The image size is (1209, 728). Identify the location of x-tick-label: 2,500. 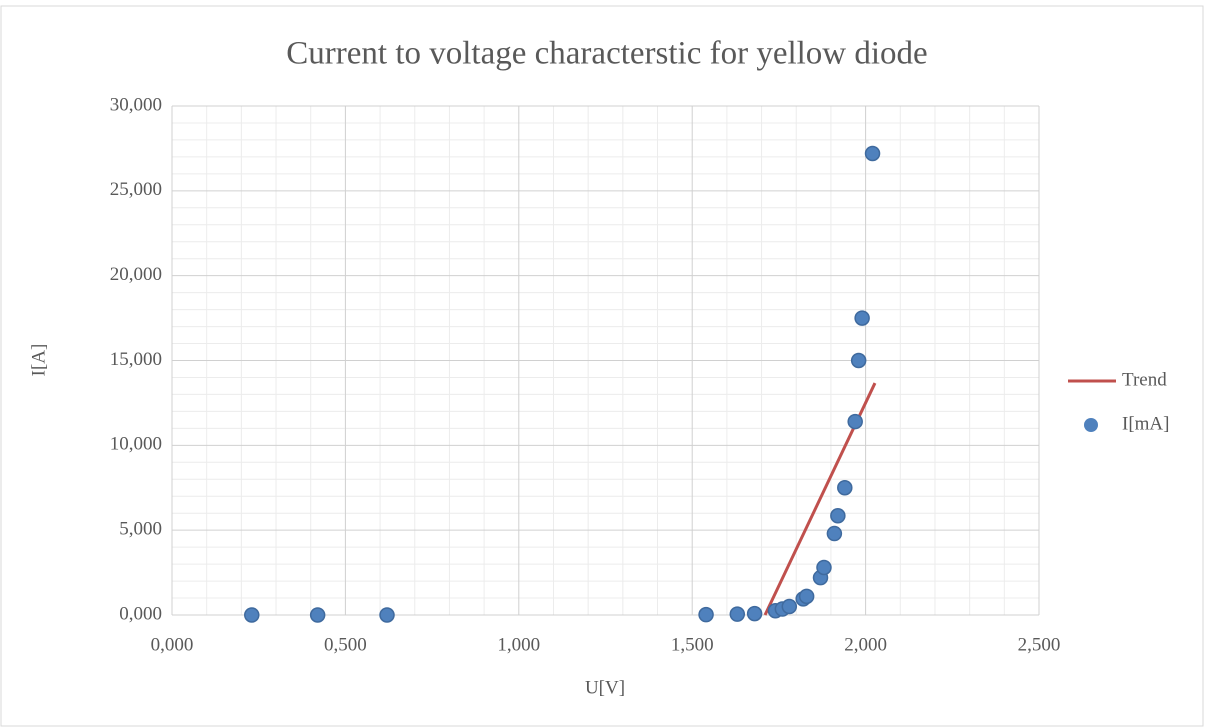
(1039, 644).